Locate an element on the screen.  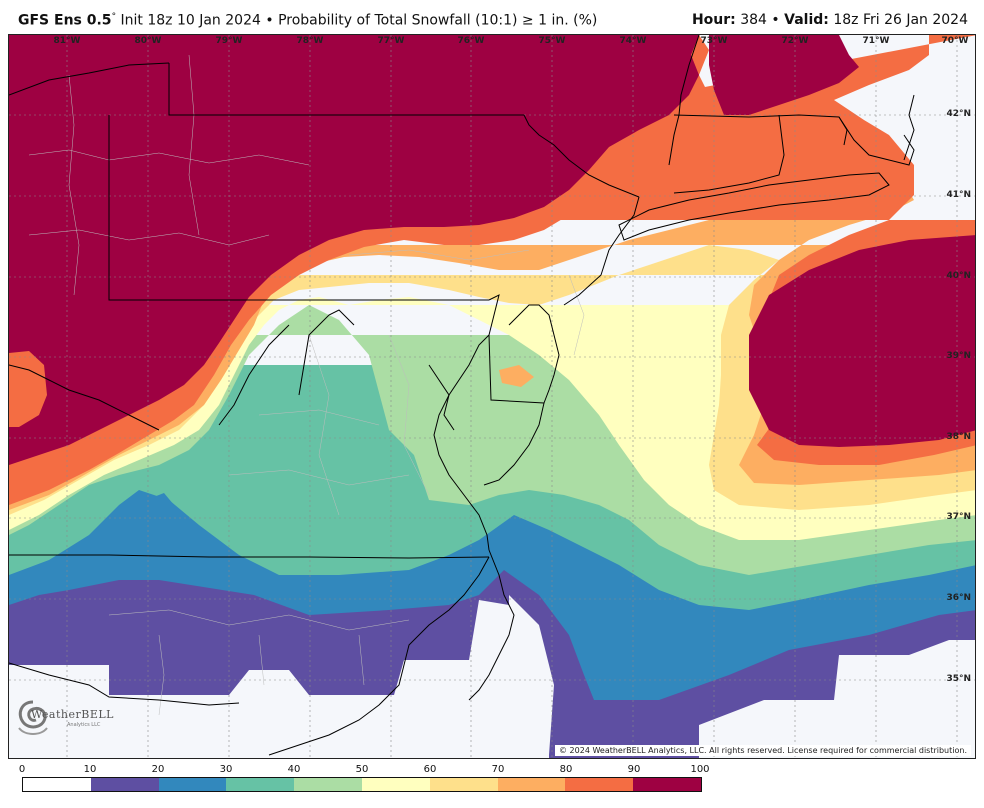
colorbar-tick: 30 is located at coordinates (226, 769).